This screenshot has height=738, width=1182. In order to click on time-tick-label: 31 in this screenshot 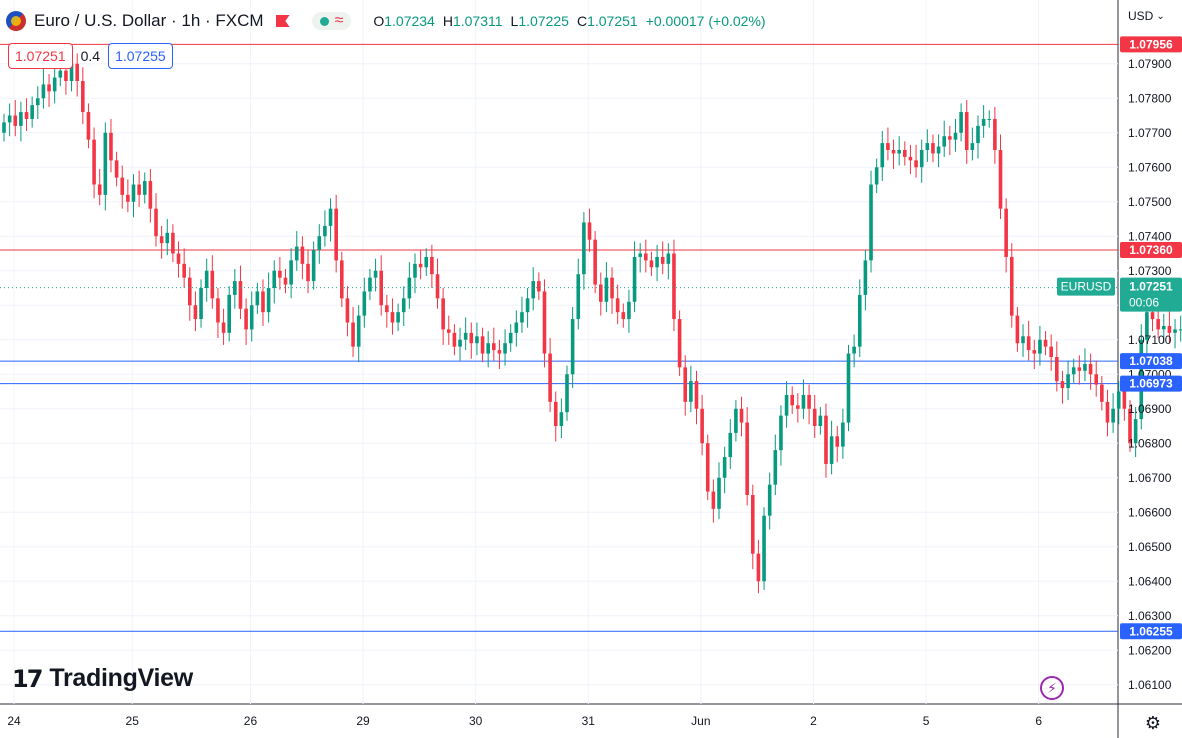, I will do `click(589, 721)`.